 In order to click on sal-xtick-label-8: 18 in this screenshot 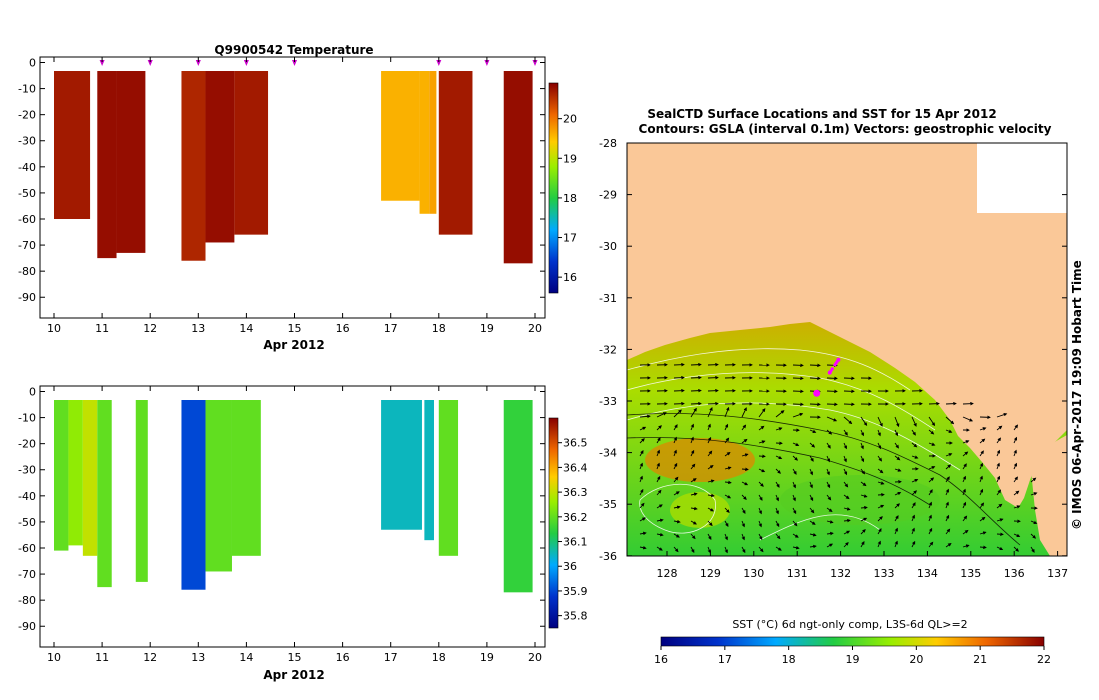, I will do `click(439, 657)`.